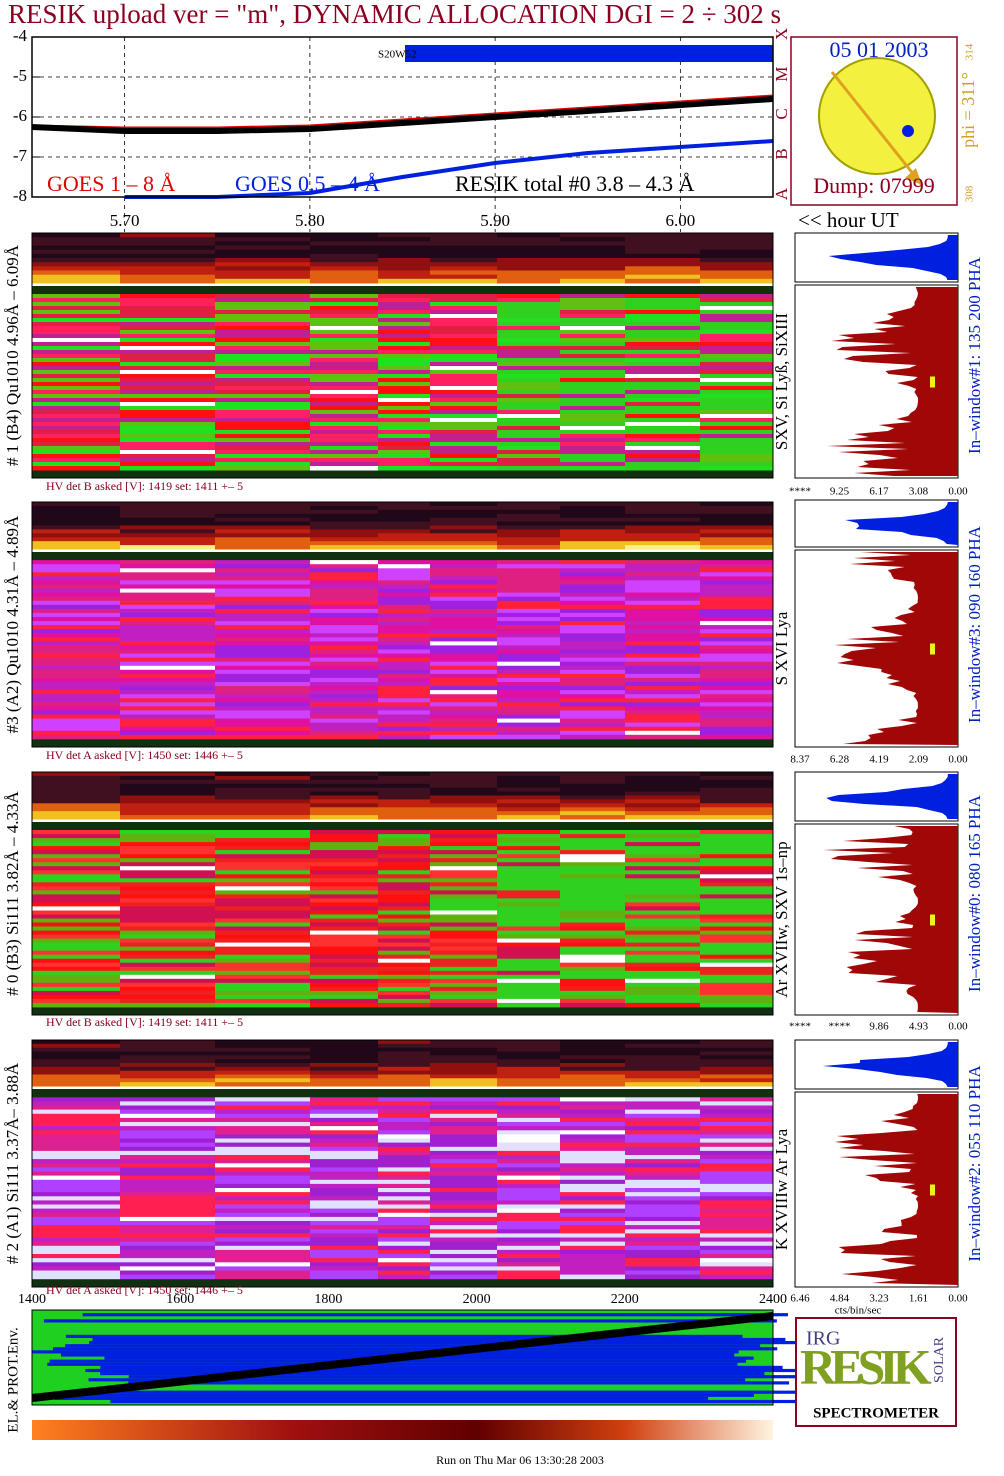 Image resolution: width=1004 pixels, height=1476 pixels. I want to click on hist-tick-label: 2.09, so click(919, 760).